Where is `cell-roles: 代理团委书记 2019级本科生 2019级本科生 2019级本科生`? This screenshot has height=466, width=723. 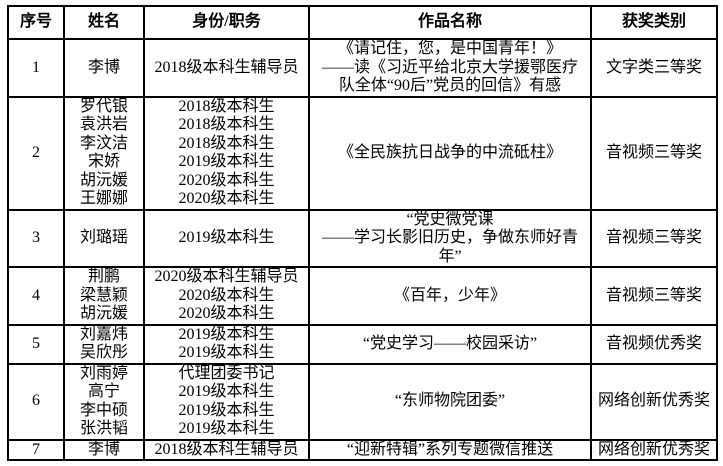
cell-roles: 代理团委书记 2019级本科生 2019级本科生 2019级本科生 is located at coordinates (226, 401).